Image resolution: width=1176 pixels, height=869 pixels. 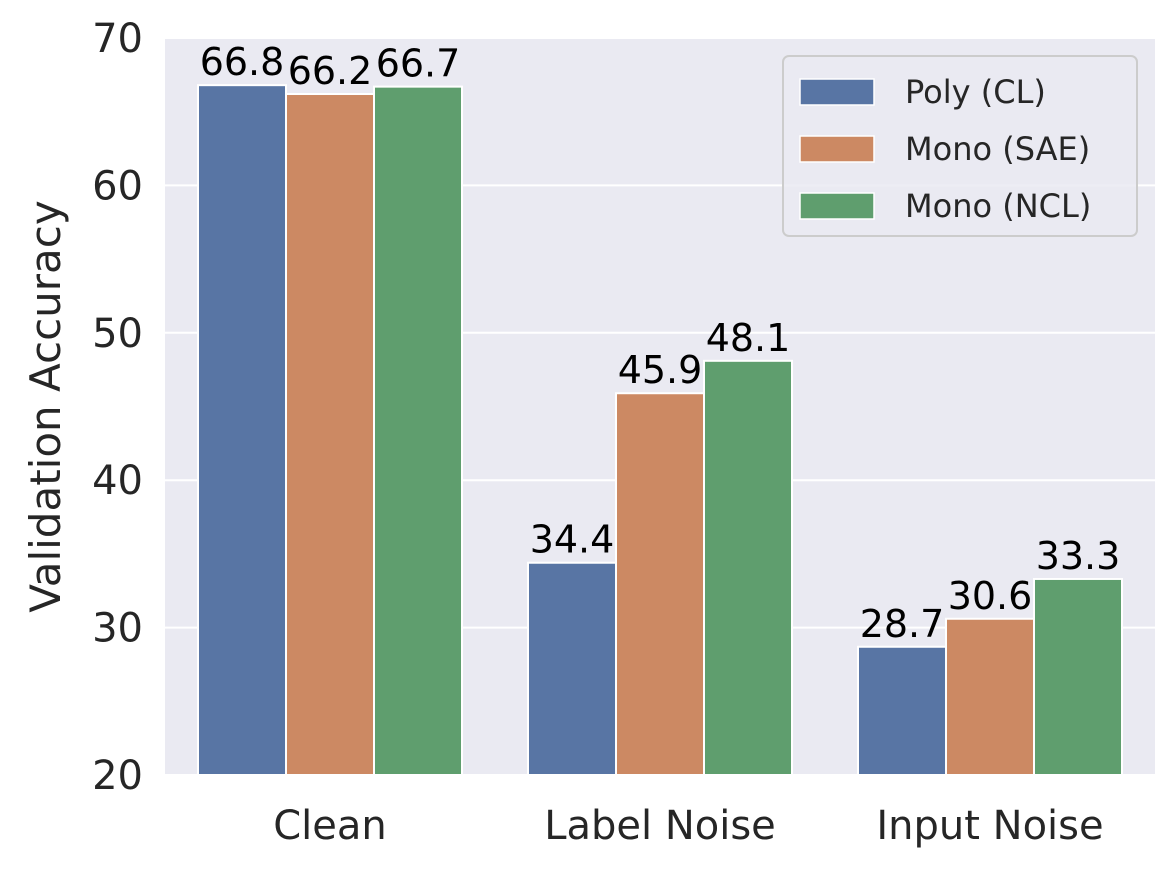 What do you see at coordinates (117, 629) in the screenshot?
I see `y-tick-label: 30` at bounding box center [117, 629].